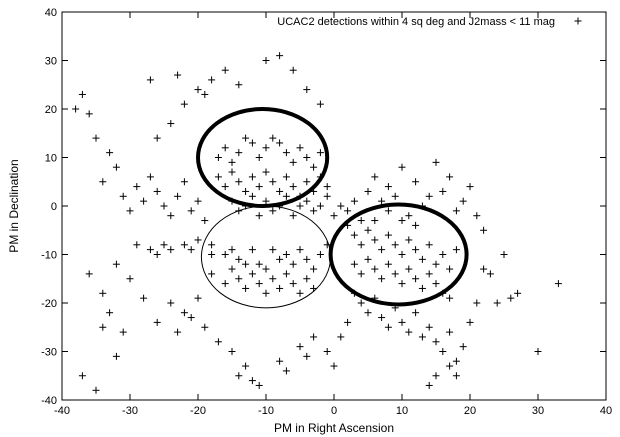 Image resolution: width=620 pixels, height=437 pixels. What do you see at coordinates (49, 401) in the screenshot?
I see `y-tick-label: -40` at bounding box center [49, 401].